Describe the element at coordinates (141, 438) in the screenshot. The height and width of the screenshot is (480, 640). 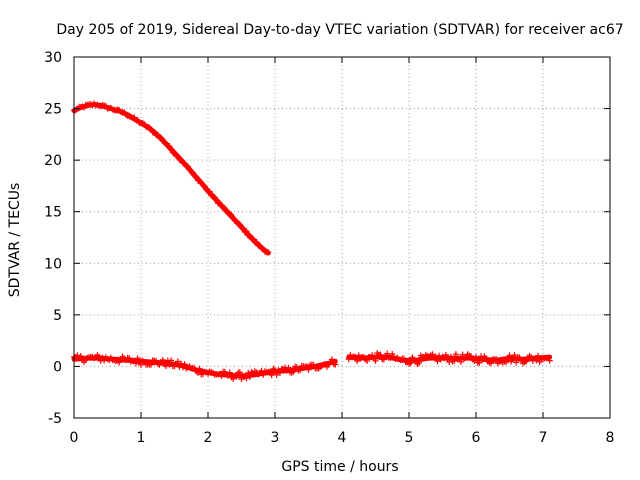
I see `x-tick-label: 1` at that location.